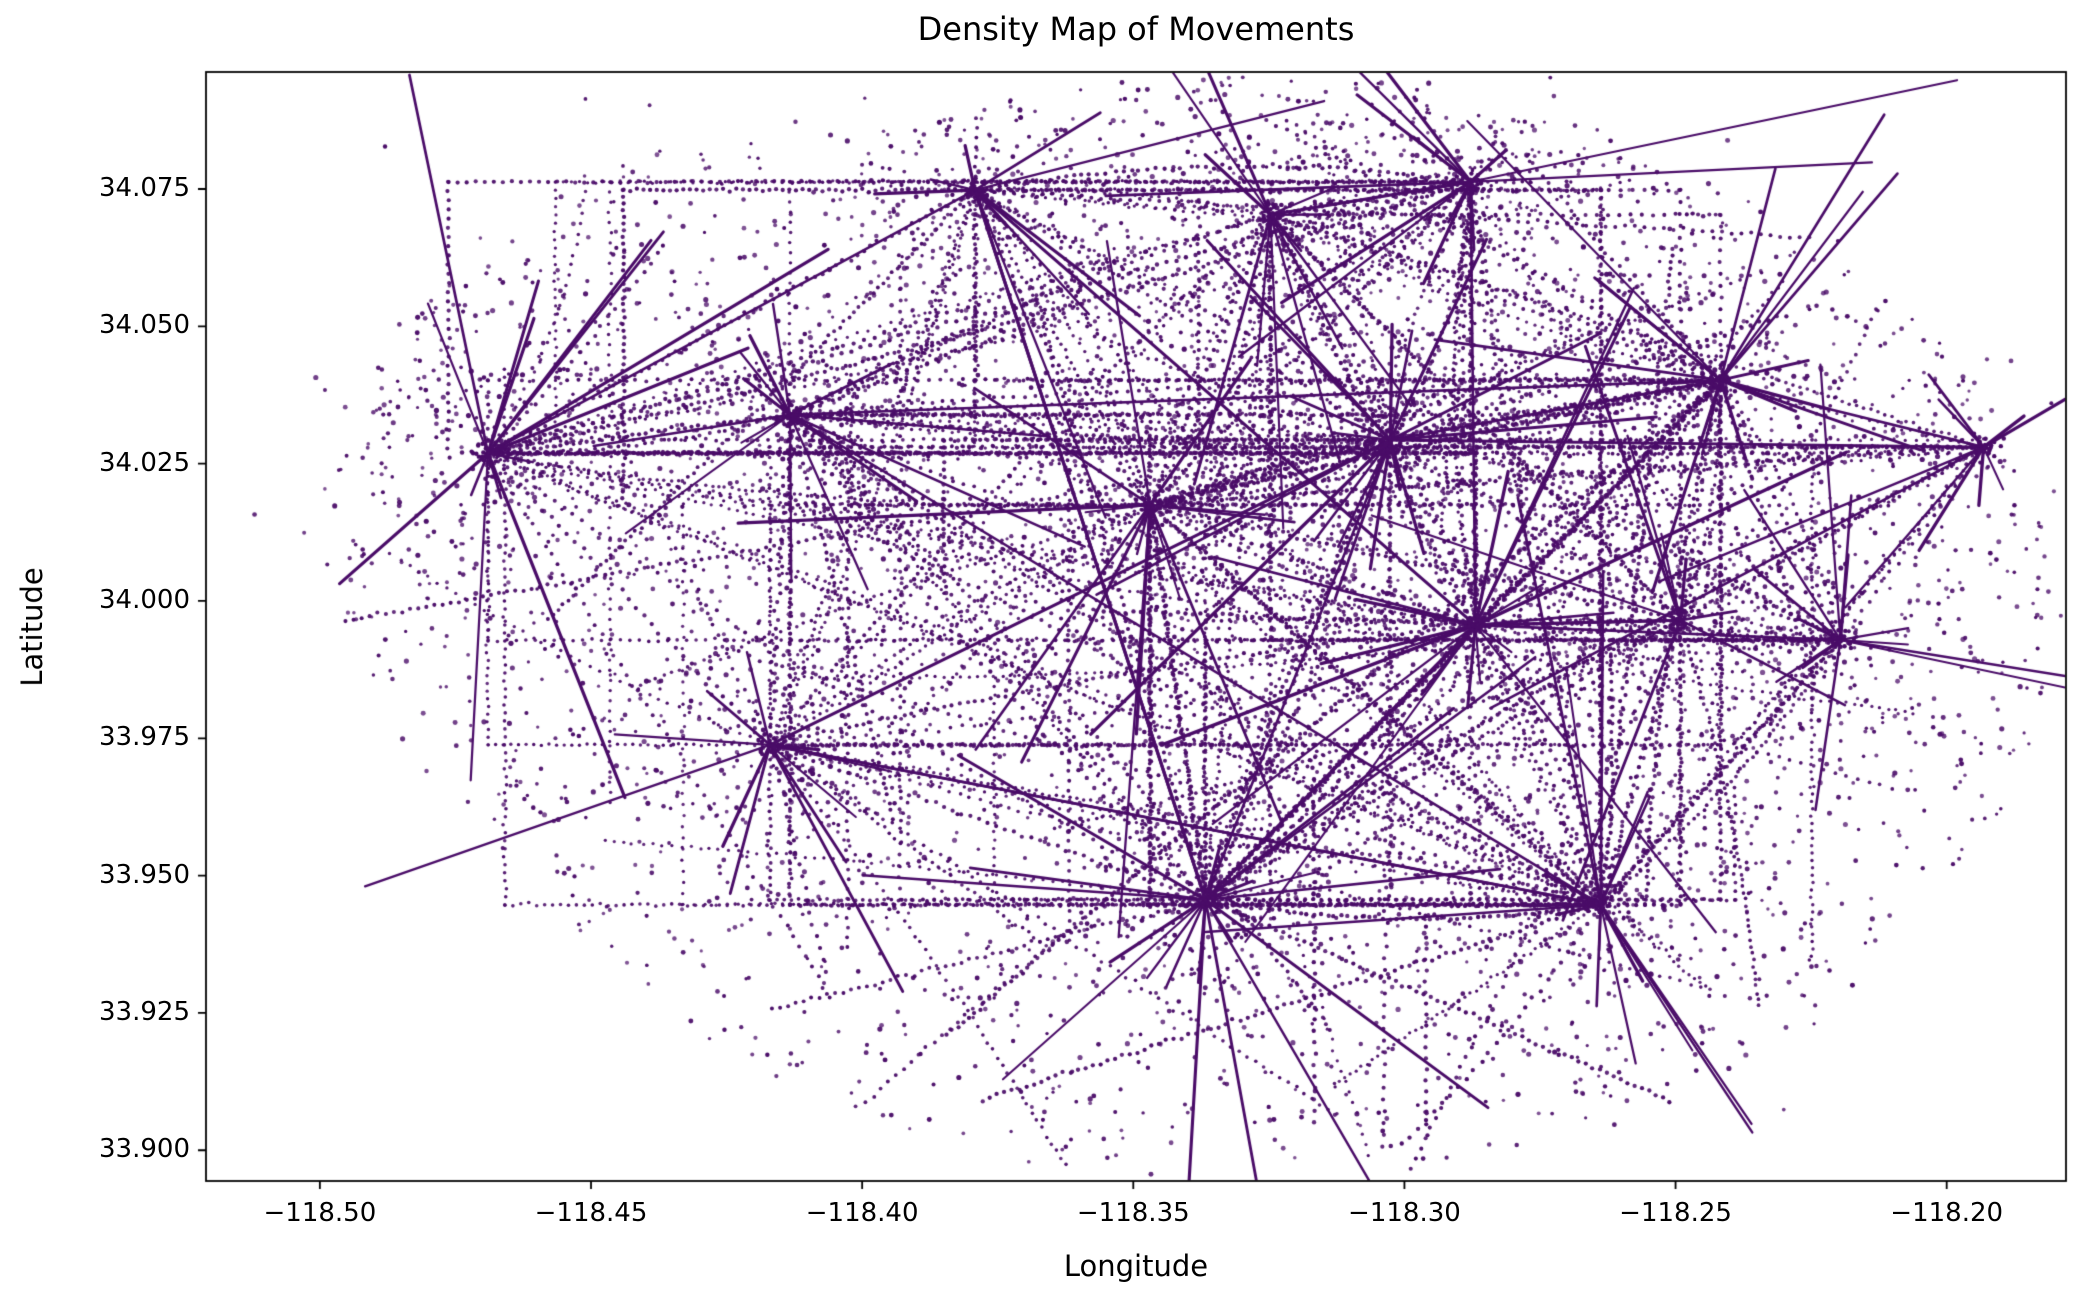  I want to click on chart-title: Density Map of Movements, so click(1136, 29).